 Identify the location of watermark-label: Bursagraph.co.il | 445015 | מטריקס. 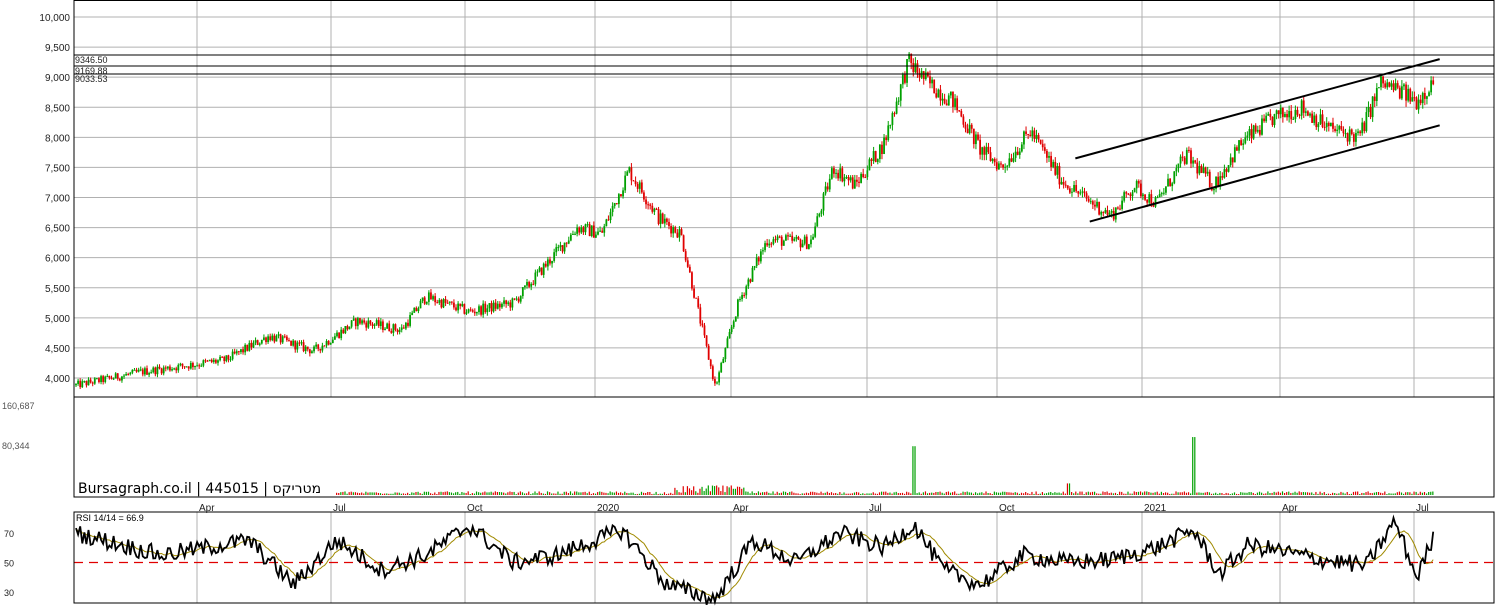
(199, 489).